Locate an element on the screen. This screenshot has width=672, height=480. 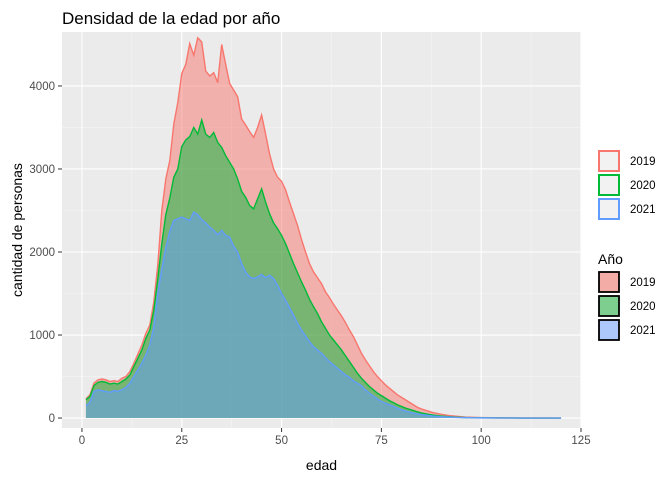
legend-key-fill-2021 is located at coordinates (609, 330).